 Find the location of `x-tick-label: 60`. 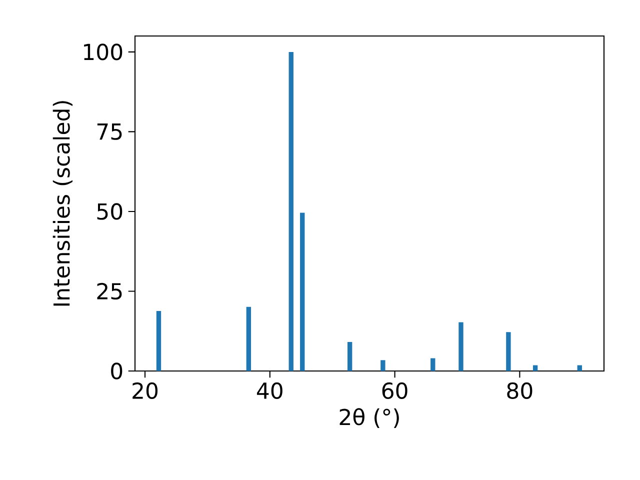

x-tick-label: 60 is located at coordinates (395, 391).